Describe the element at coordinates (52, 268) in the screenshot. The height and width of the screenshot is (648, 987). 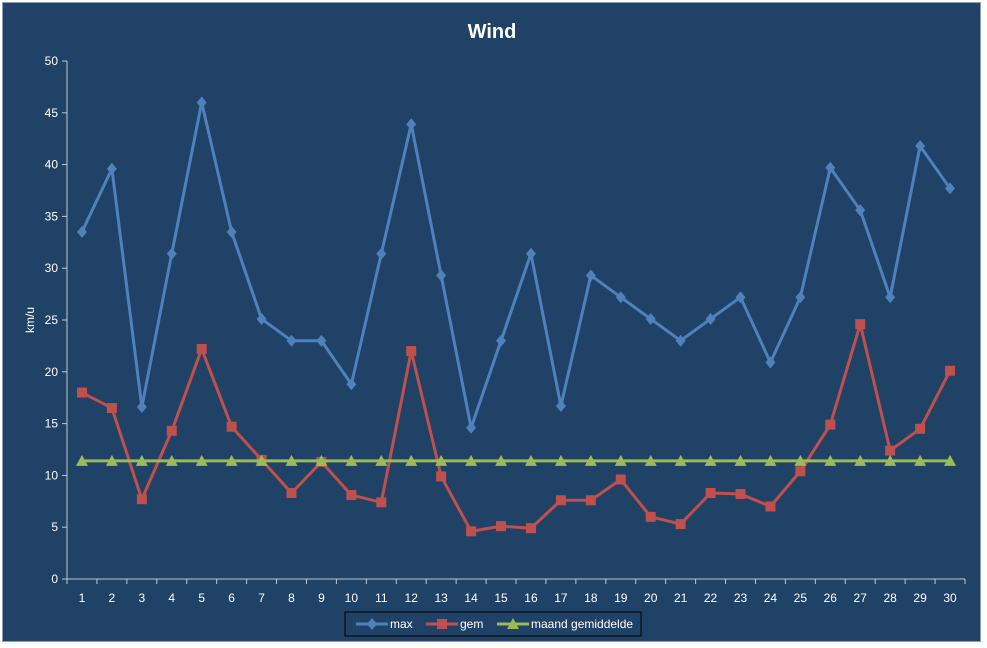
I see `y-tick-label: 30` at that location.